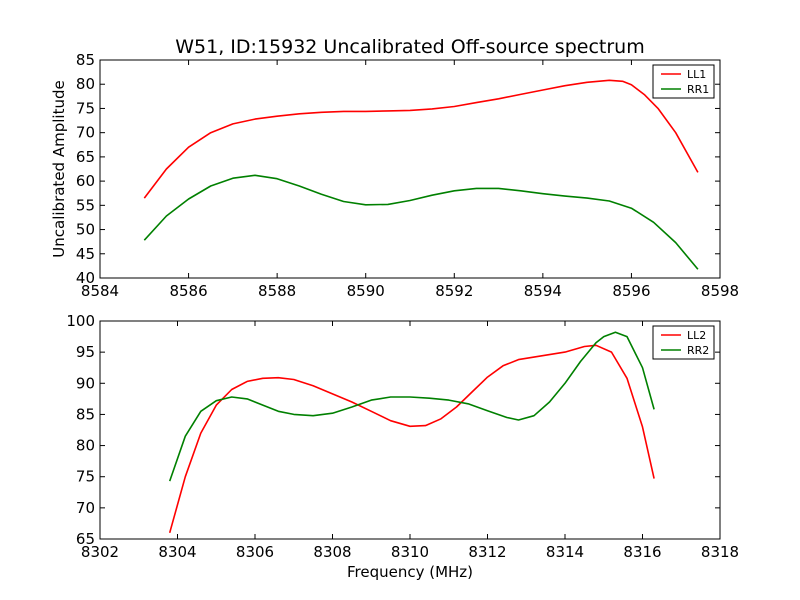  I want to click on x-tick-label: 8308, so click(332, 552).